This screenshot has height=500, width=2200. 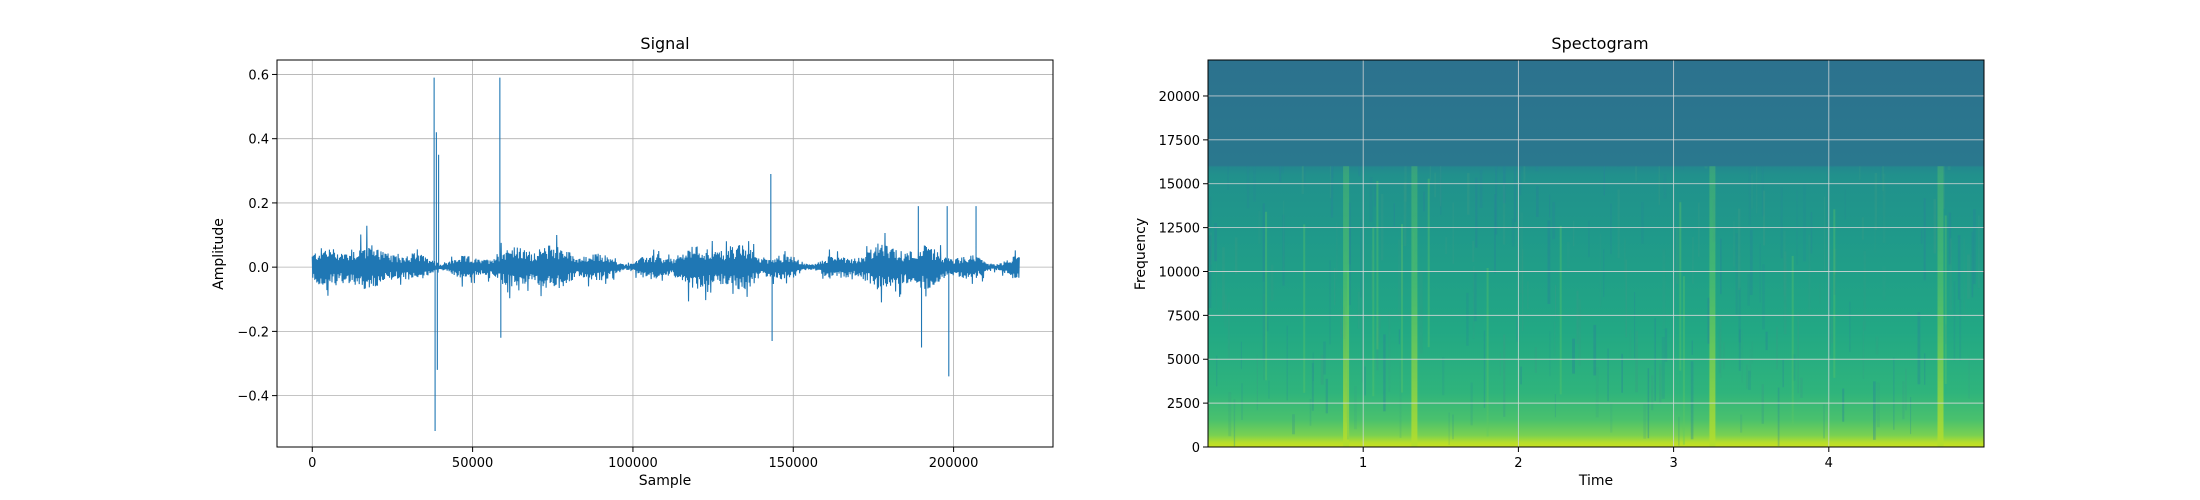 What do you see at coordinates (253, 397) in the screenshot?
I see `signal-y-tick-label: −0.4` at bounding box center [253, 397].